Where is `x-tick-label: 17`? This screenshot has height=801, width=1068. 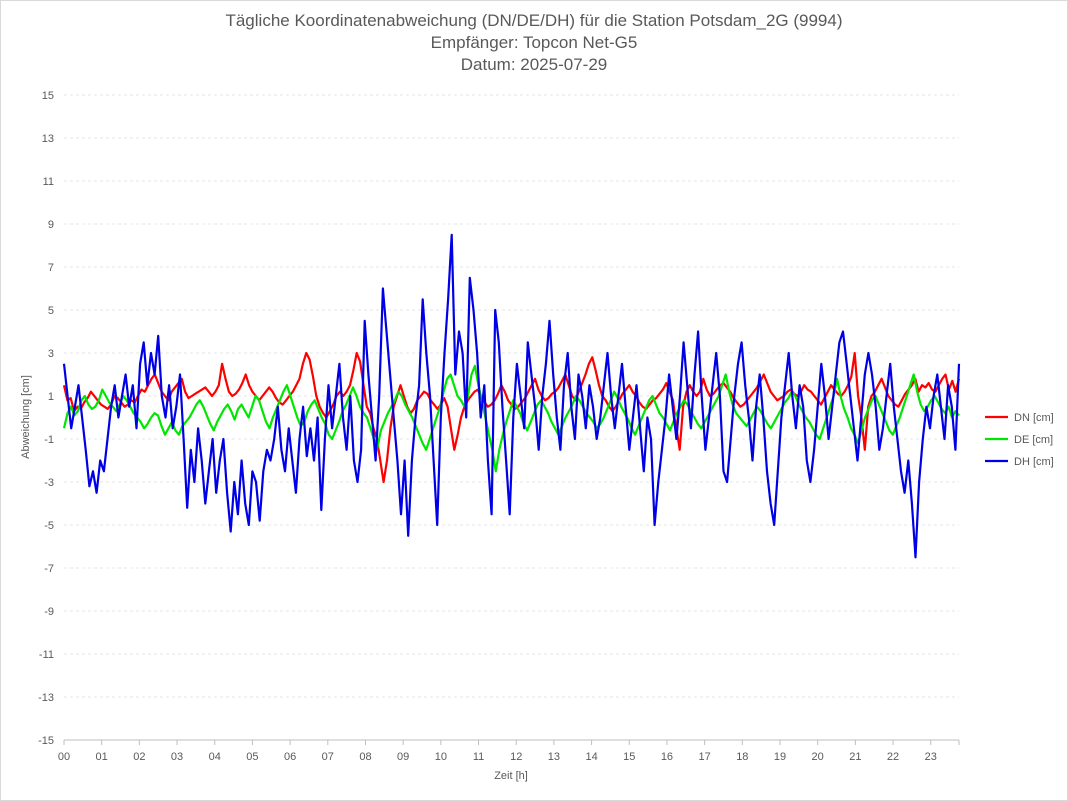
x-tick-label: 17 is located at coordinates (705, 757).